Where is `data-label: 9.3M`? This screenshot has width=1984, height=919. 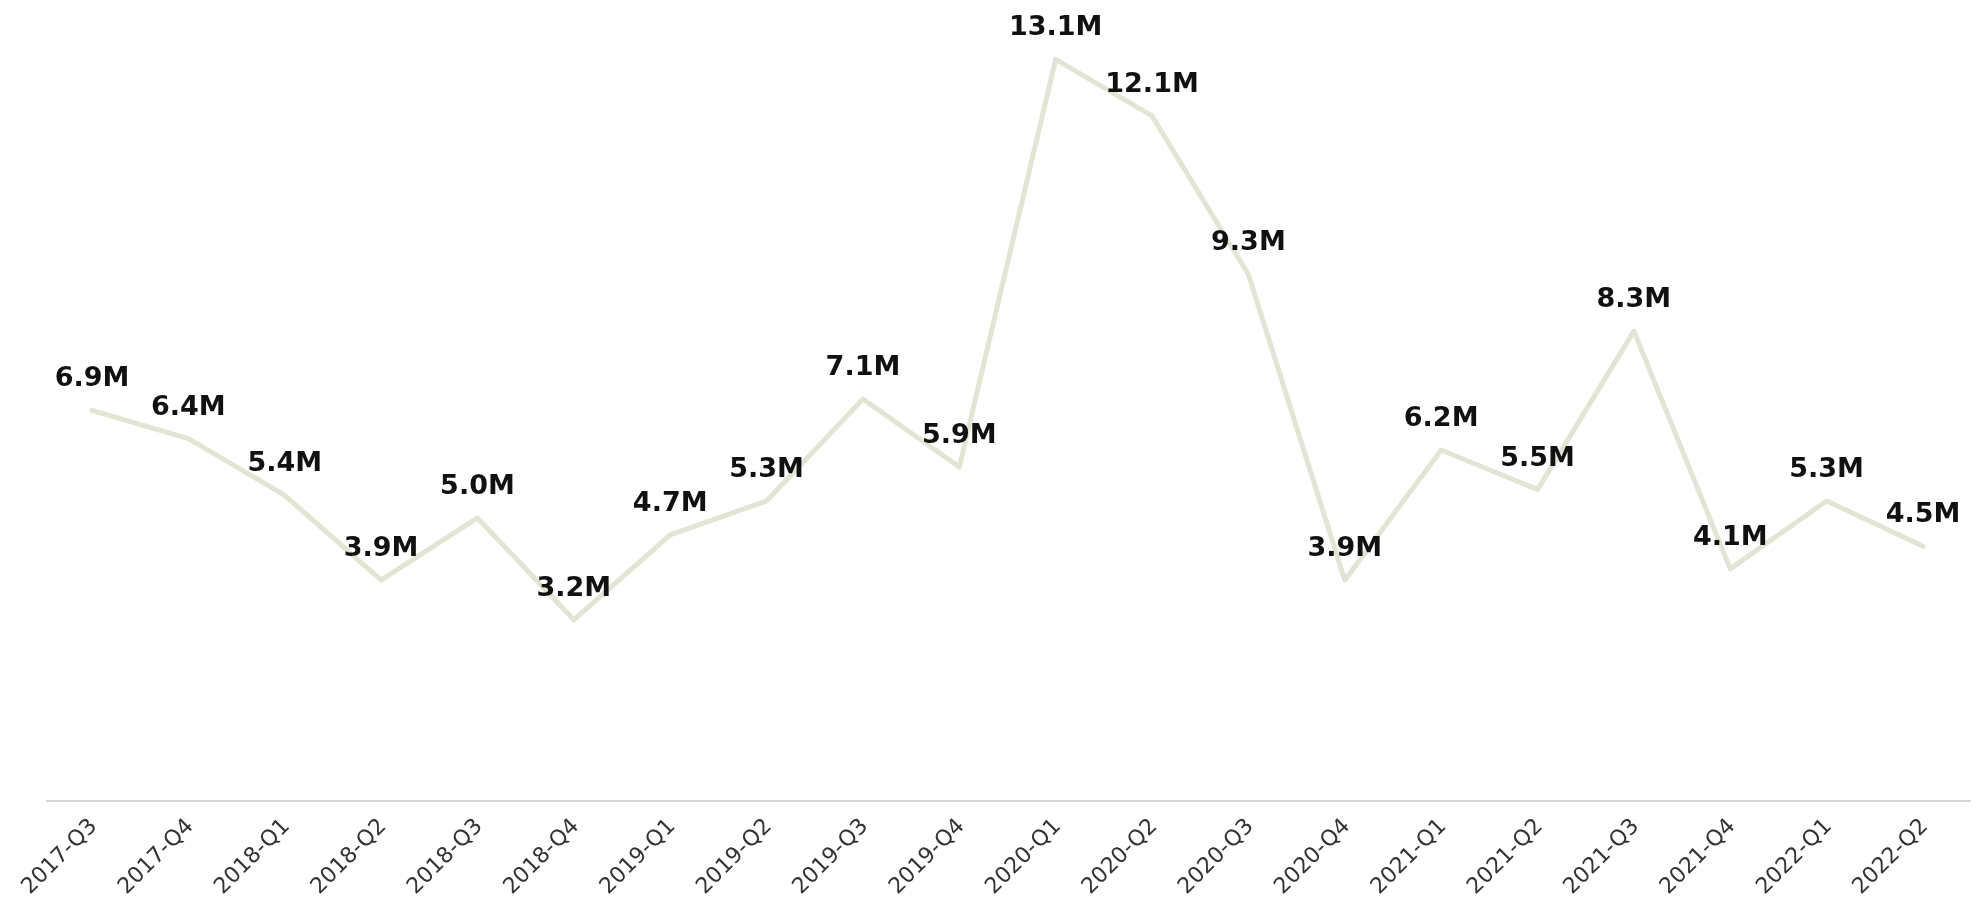 data-label: 9.3M is located at coordinates (1248, 241).